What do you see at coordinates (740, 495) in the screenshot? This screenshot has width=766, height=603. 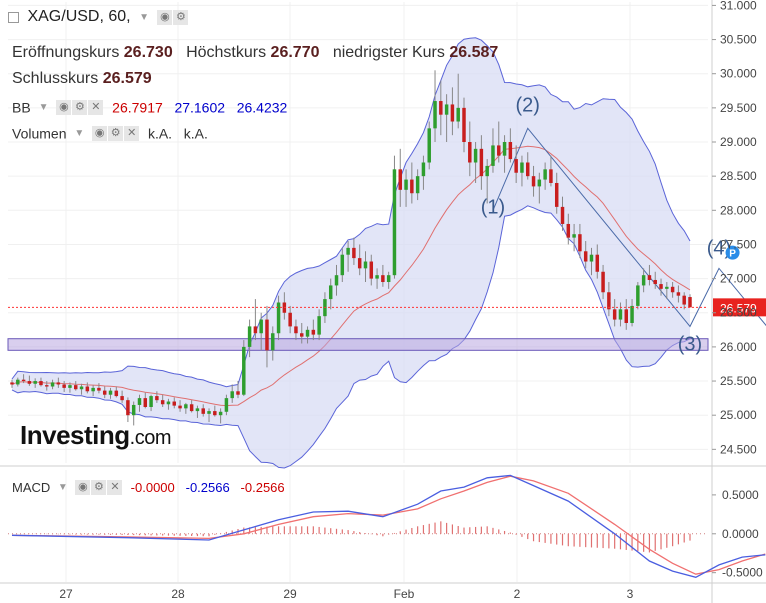 I see `macd-tick-label: 0.5000` at bounding box center [740, 495].